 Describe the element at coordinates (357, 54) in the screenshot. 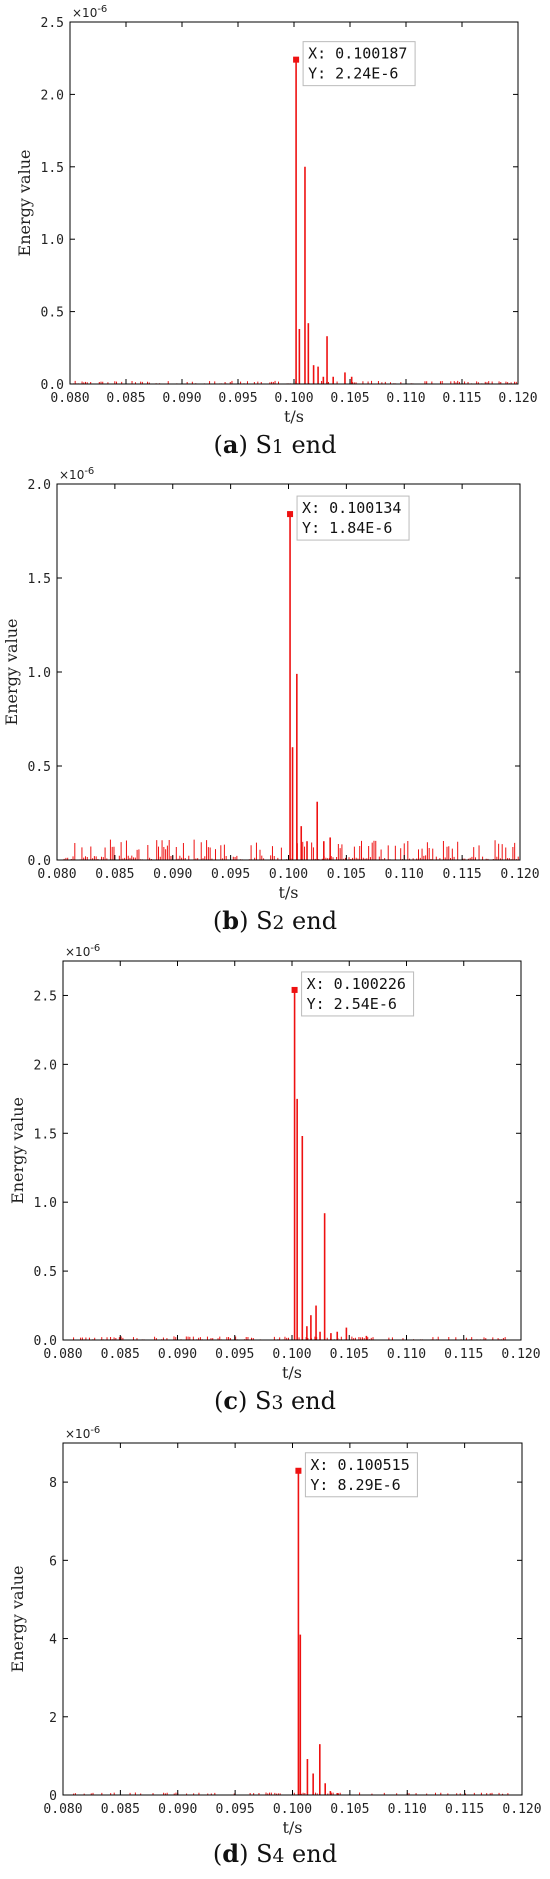

I see `annotation-x-text: X: 0.100187` at that location.